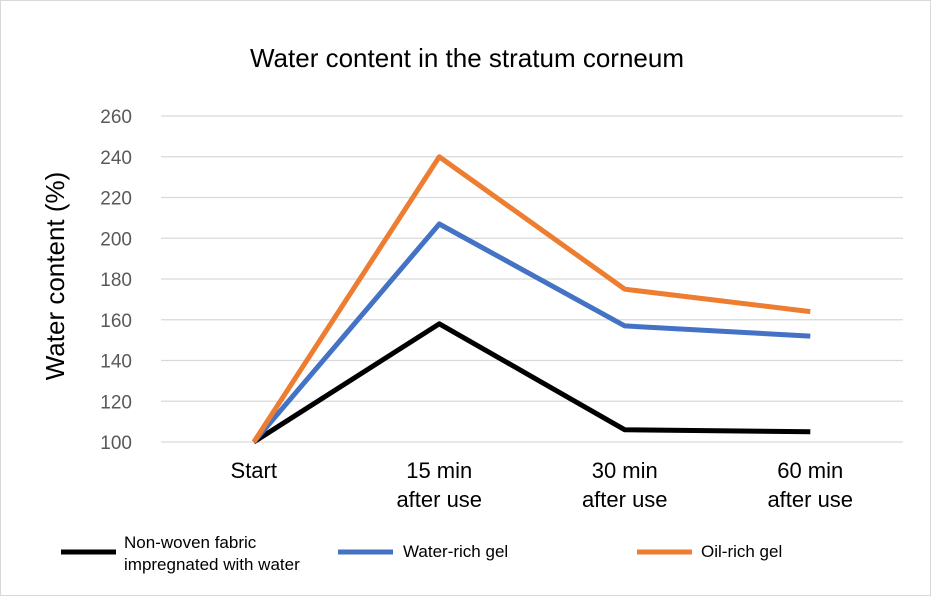 This screenshot has width=931, height=597. I want to click on y-tick-label: 100, so click(116, 443).